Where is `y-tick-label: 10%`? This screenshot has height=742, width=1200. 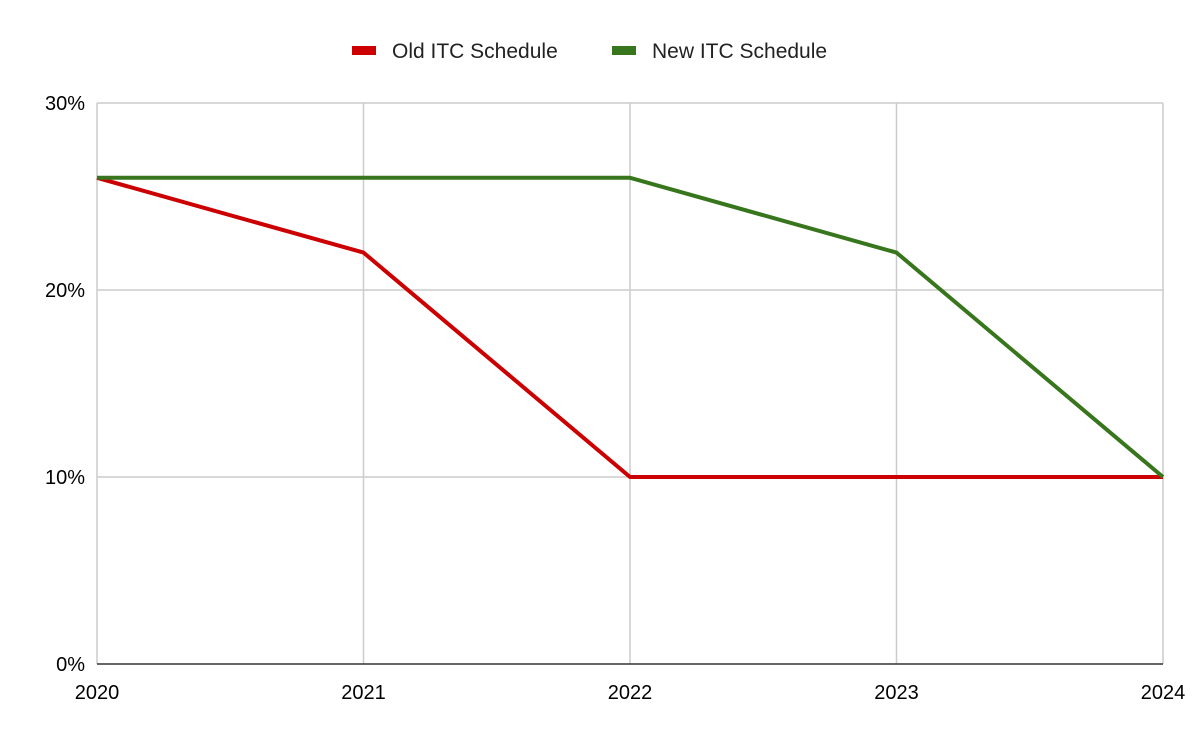 y-tick-label: 10% is located at coordinates (65, 478).